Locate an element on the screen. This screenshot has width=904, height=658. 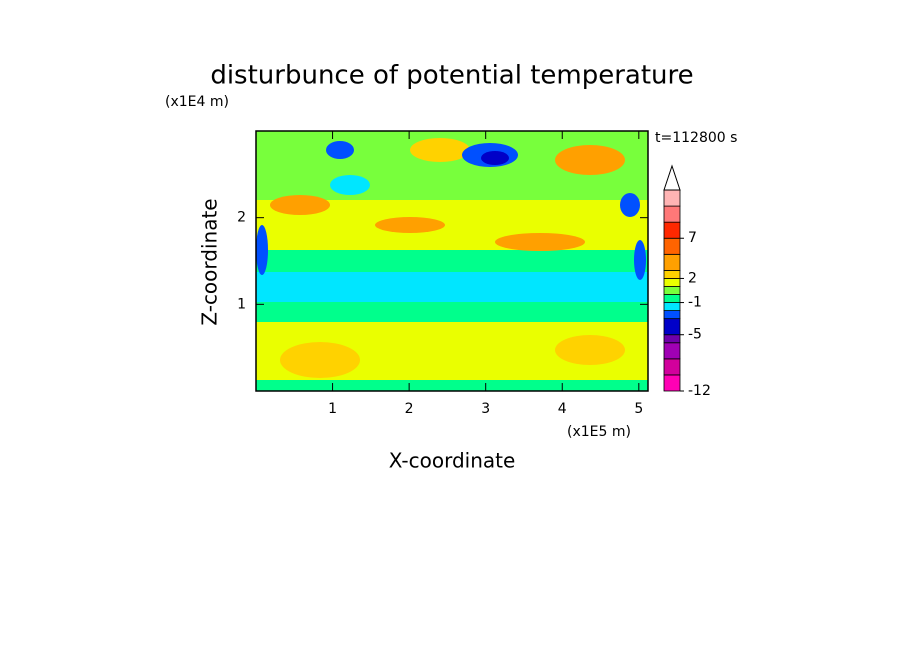
x-tick-label: 5 is located at coordinates (638, 409).